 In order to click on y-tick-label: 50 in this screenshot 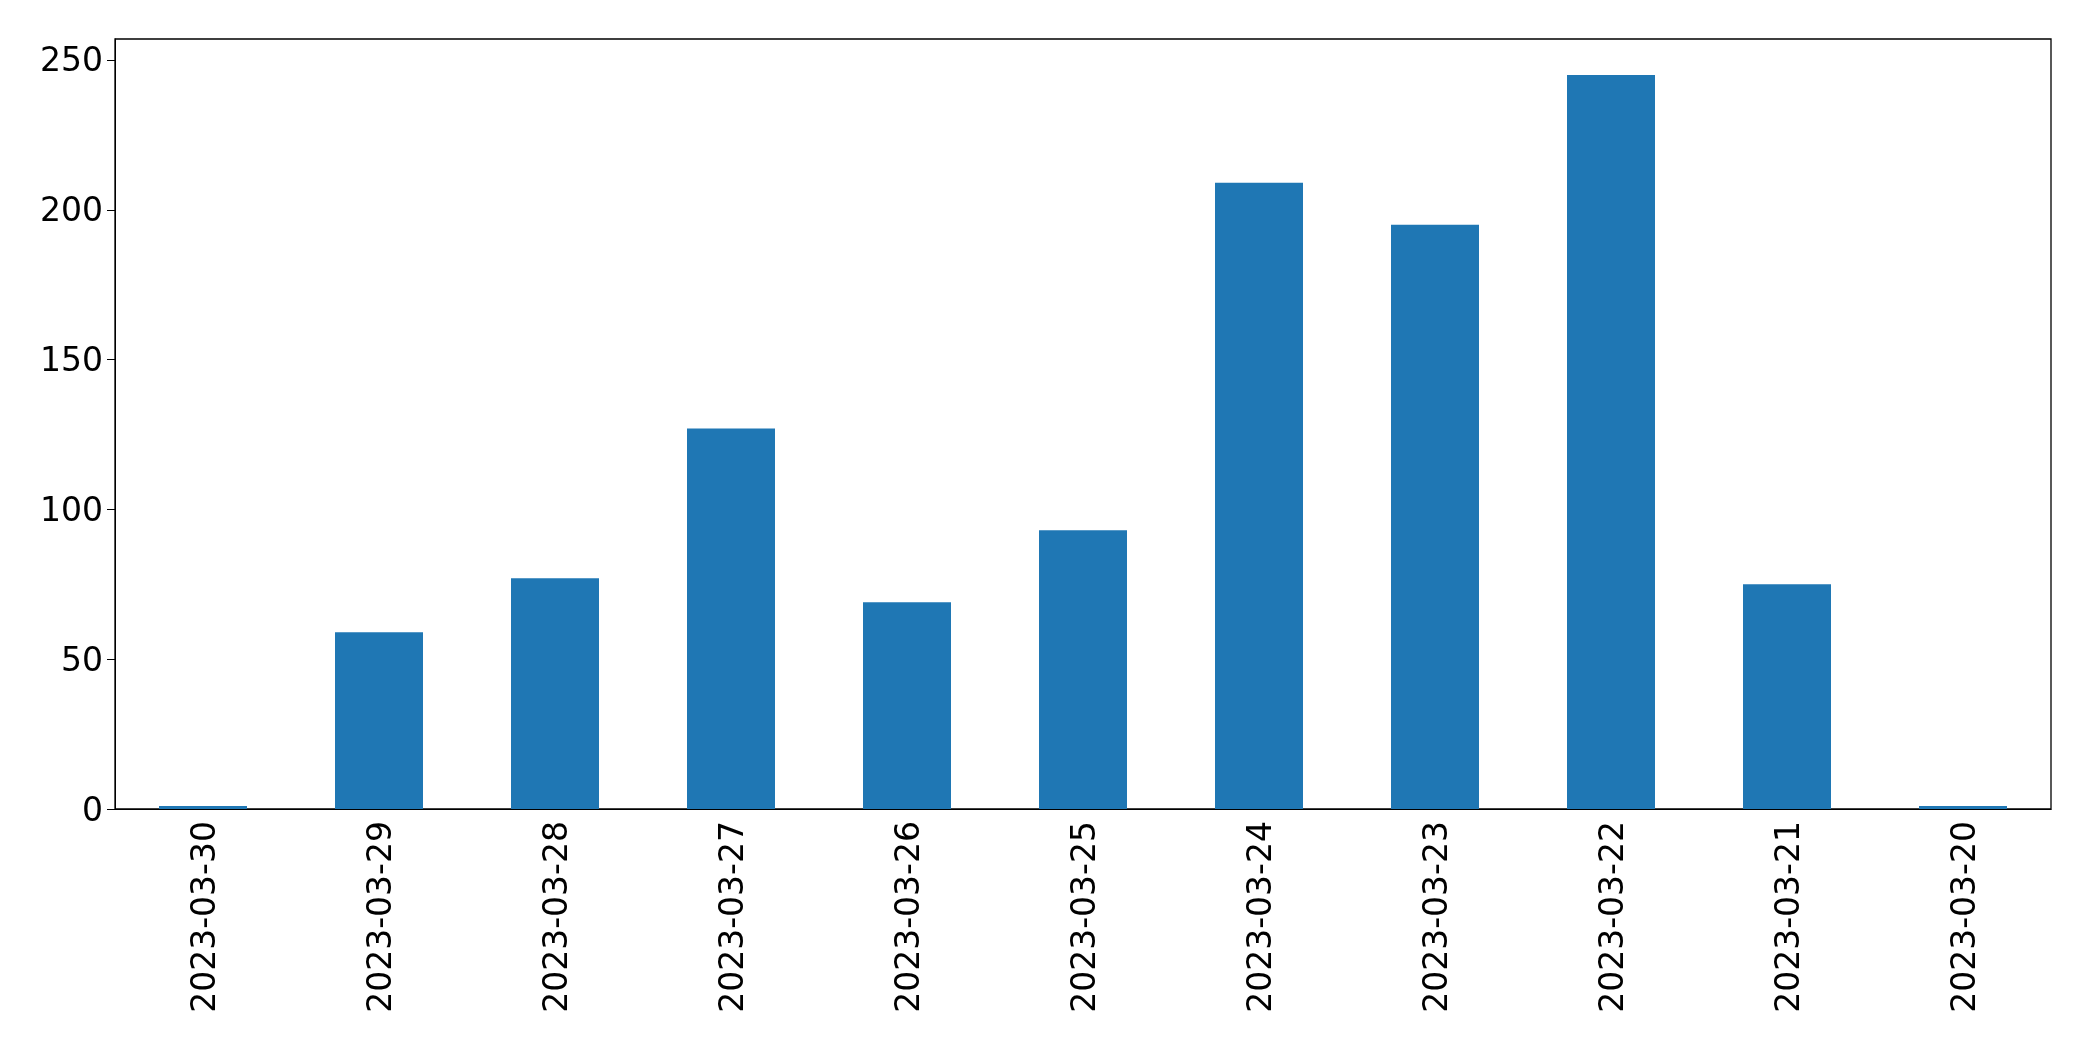, I will do `click(82, 659)`.